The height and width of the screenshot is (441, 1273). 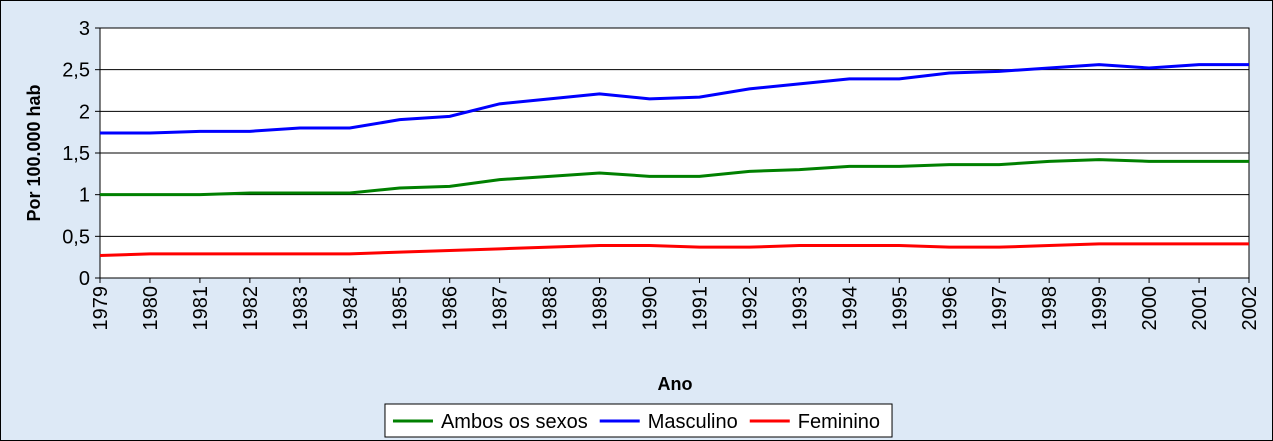 What do you see at coordinates (76, 237) in the screenshot?
I see `y-tick-label: 0,5` at bounding box center [76, 237].